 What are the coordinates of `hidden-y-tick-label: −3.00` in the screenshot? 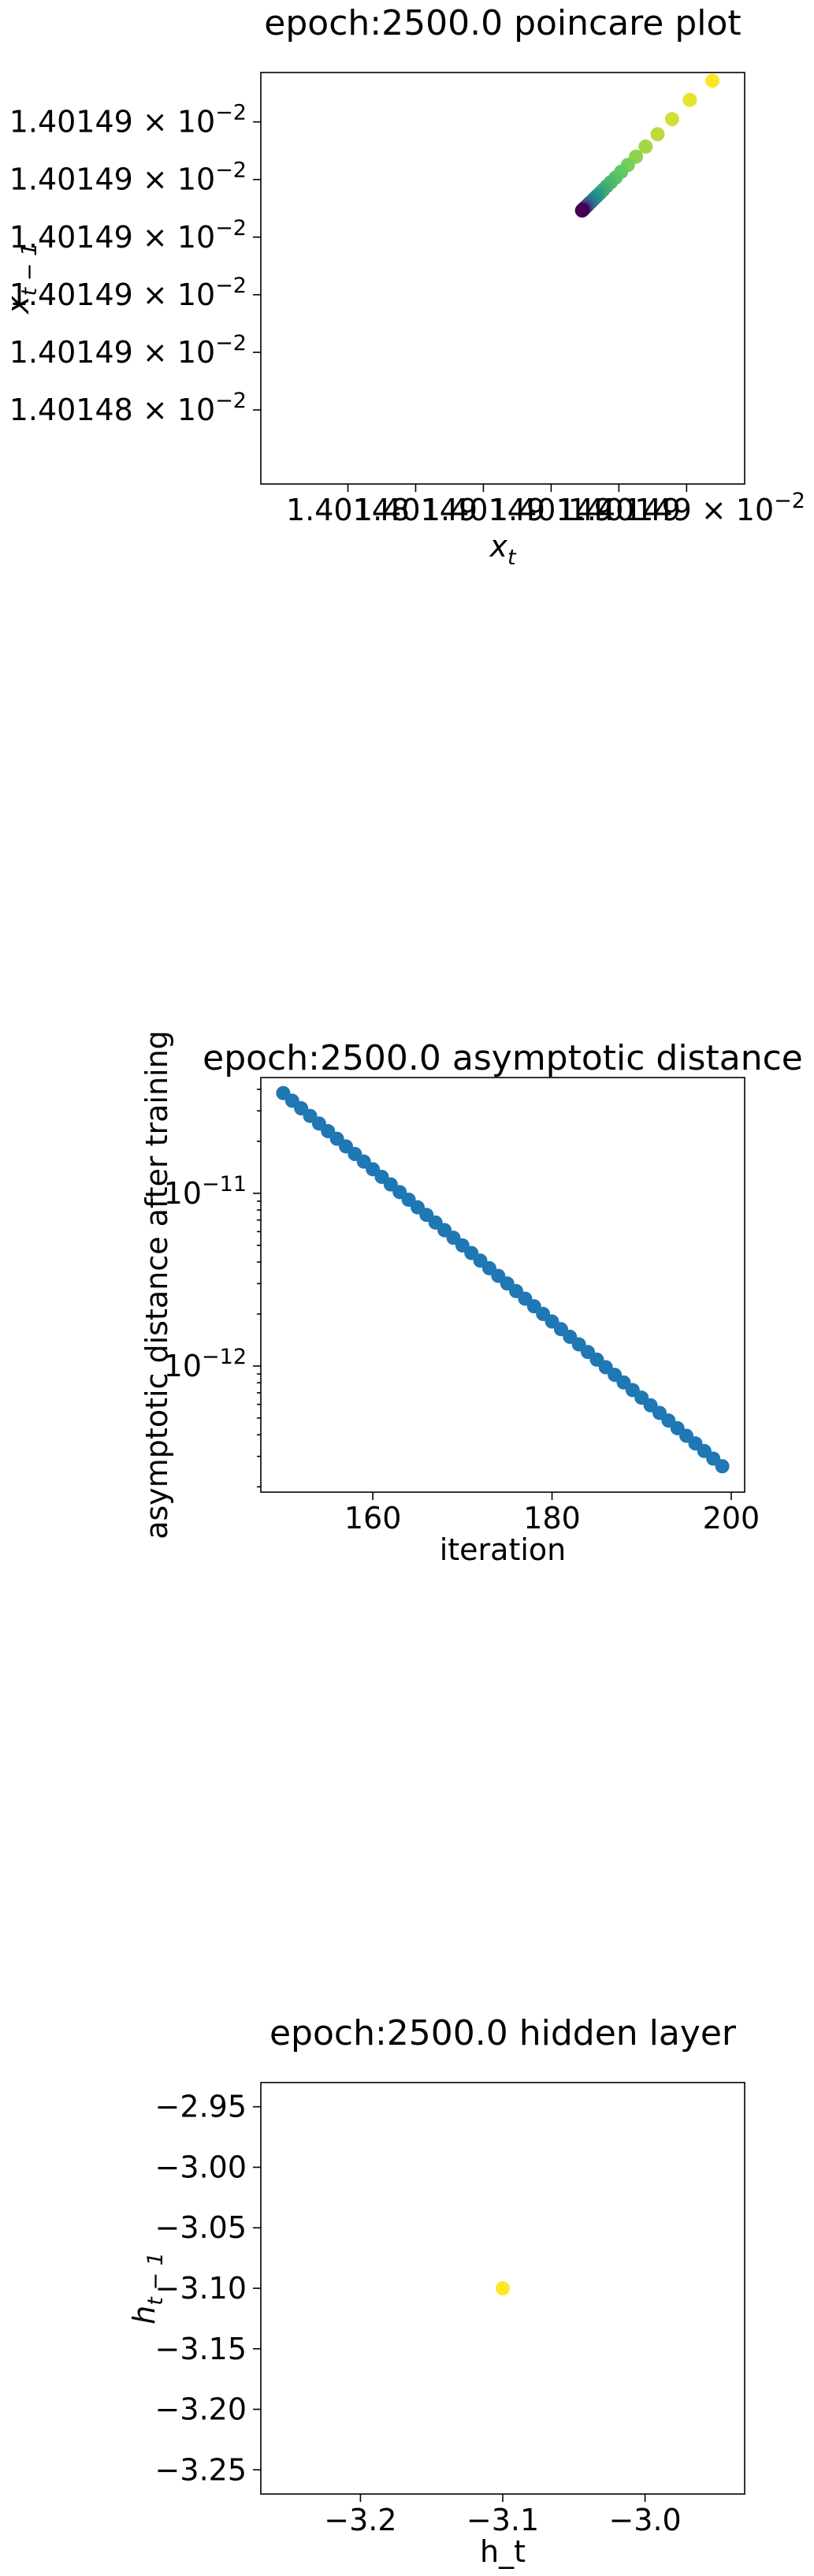 It's located at (201, 2167).